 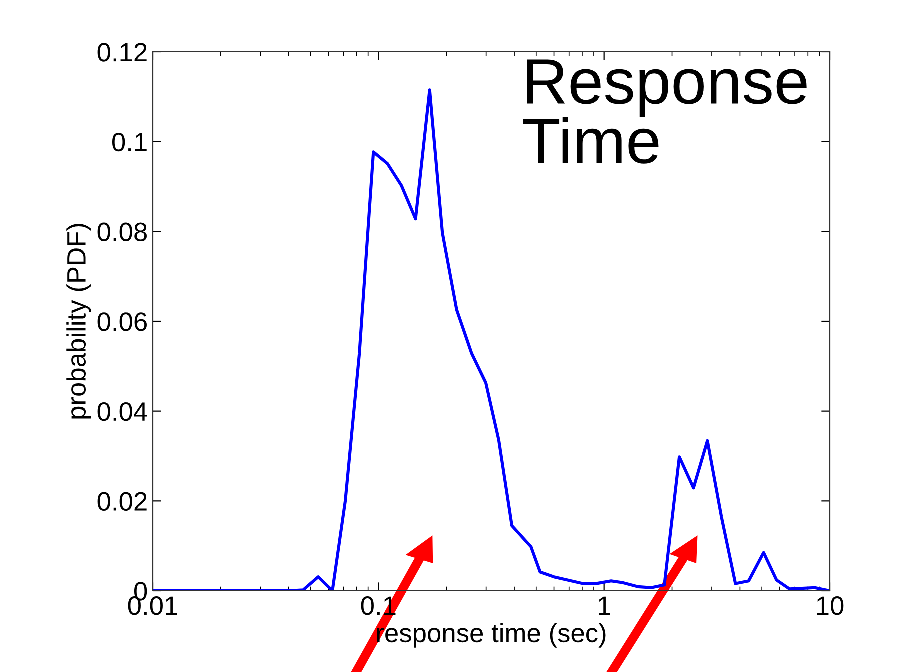 What do you see at coordinates (665, 112) in the screenshot?
I see `chart-title: Response Time` at bounding box center [665, 112].